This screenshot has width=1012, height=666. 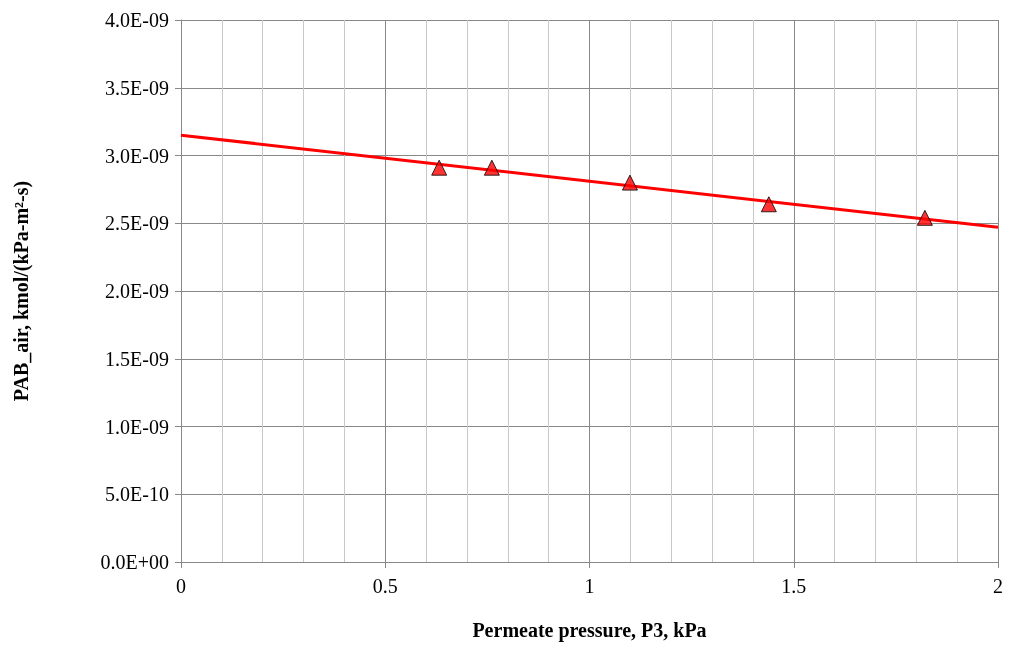 What do you see at coordinates (21, 291) in the screenshot?
I see `y-axis-title: PAB_air, kmol/(kPa-m²-s)` at bounding box center [21, 291].